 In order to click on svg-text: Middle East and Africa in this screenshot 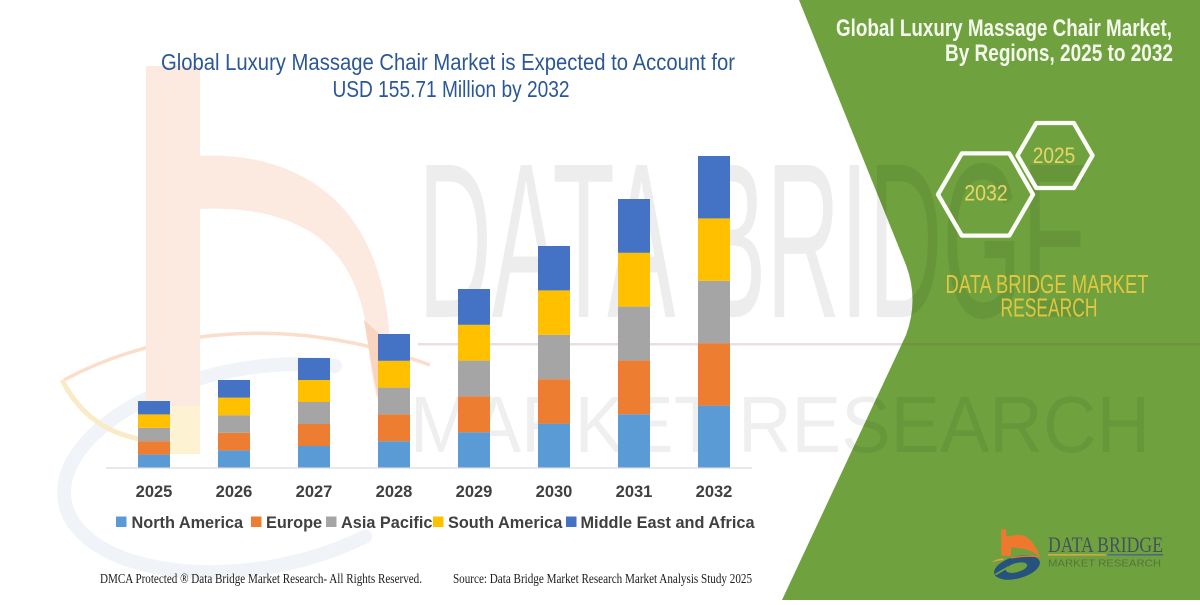, I will do `click(668, 523)`.